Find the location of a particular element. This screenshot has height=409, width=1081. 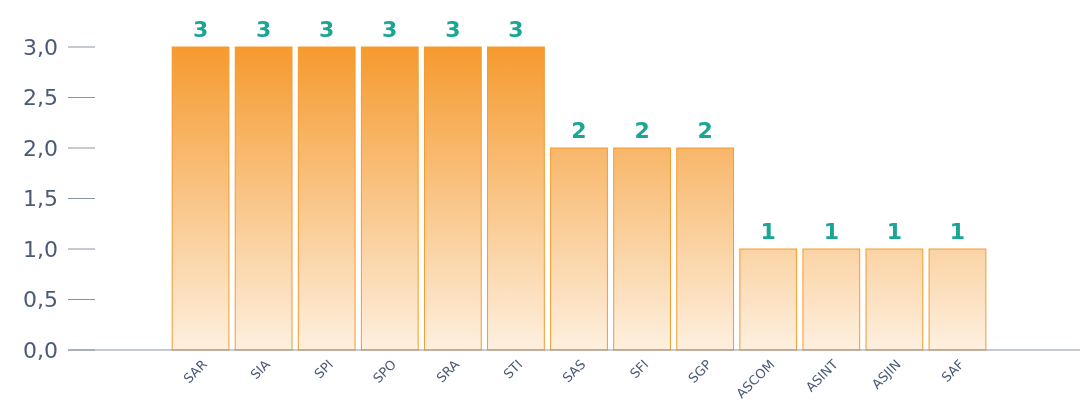

y-tick-label: 2,0 is located at coordinates (40, 148).